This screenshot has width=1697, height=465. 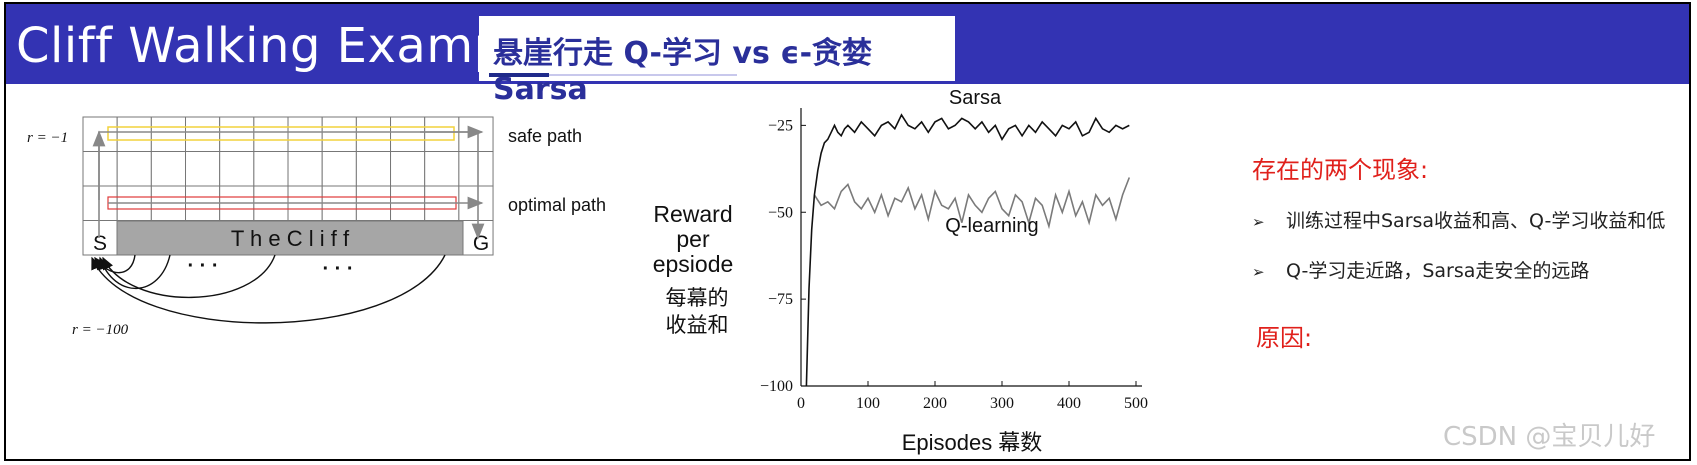 What do you see at coordinates (613, 75) in the screenshot?
I see `subtitle-underline` at bounding box center [613, 75].